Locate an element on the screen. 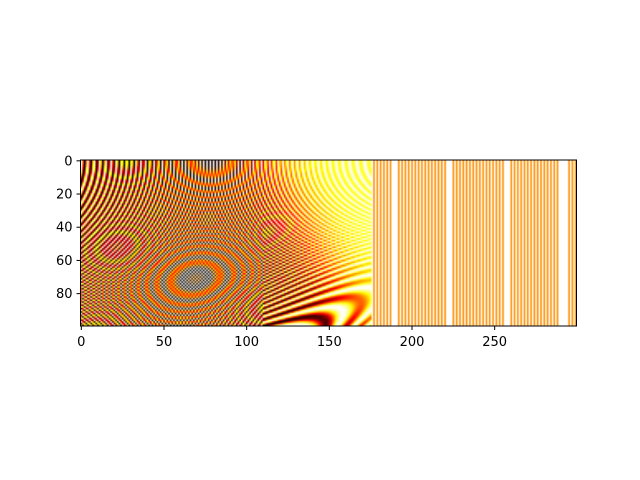 The width and height of the screenshot is (640, 480). y-tick-label: 0 is located at coordinates (68, 161).